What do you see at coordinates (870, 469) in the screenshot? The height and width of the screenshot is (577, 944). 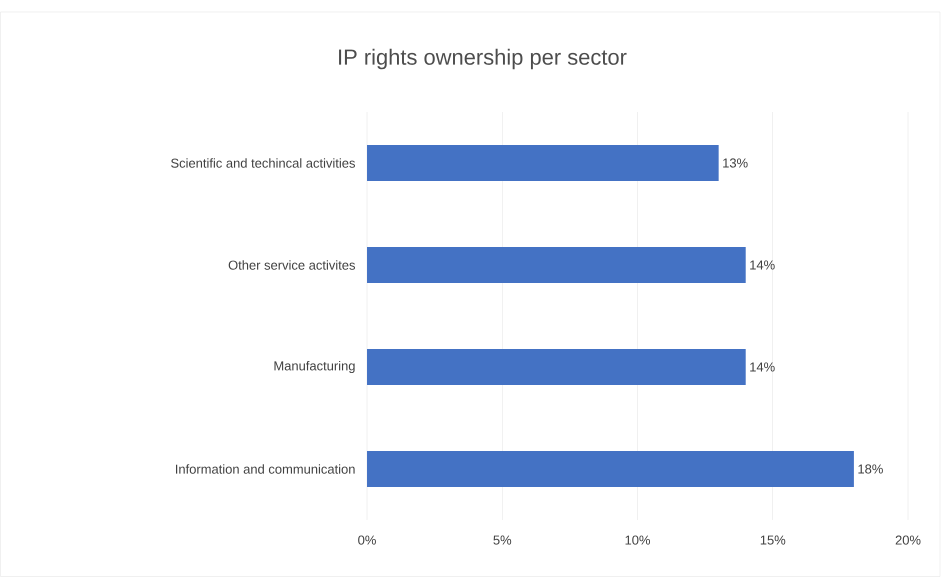 I see `data-label: 18%` at bounding box center [870, 469].